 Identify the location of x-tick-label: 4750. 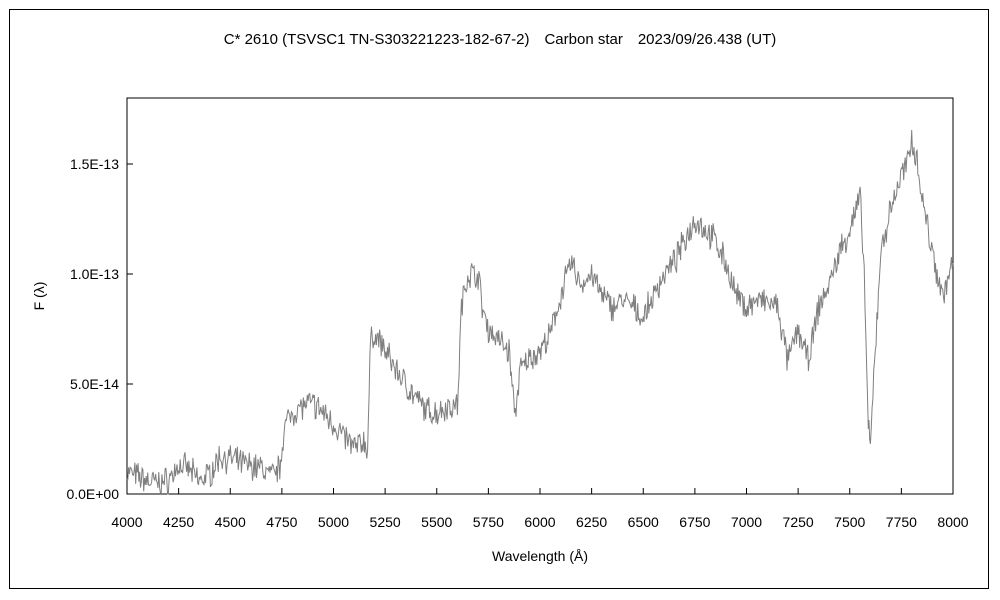
(281, 522).